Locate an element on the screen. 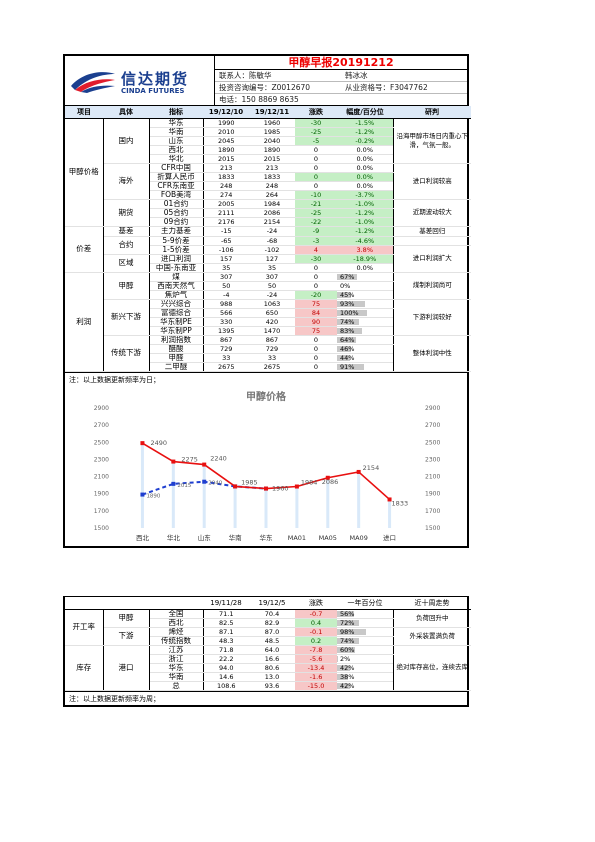  table-row: 价差 基差 主力基差 -15 -24 -9 -1.2% 基差回归 is located at coordinates (268, 249).